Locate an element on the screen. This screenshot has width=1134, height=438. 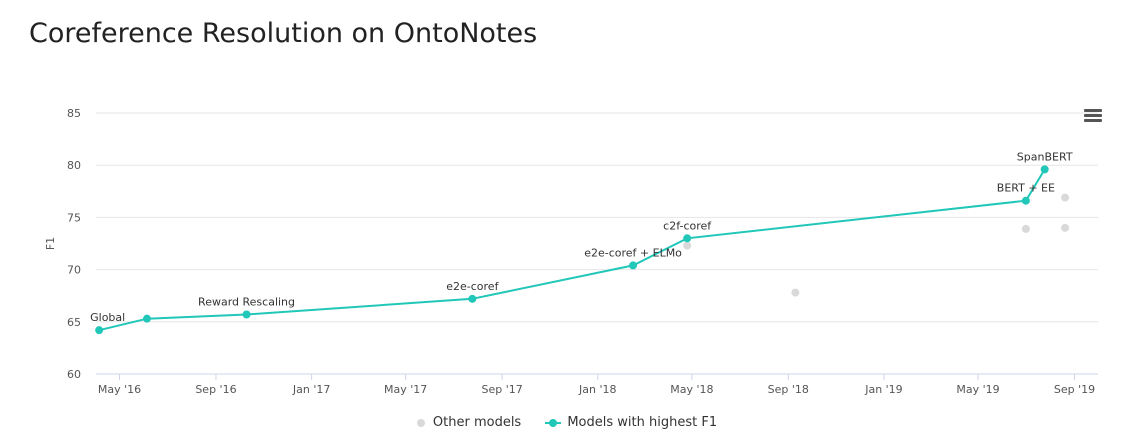
legend: Other models Models with highest F1 is located at coordinates (567, 423).